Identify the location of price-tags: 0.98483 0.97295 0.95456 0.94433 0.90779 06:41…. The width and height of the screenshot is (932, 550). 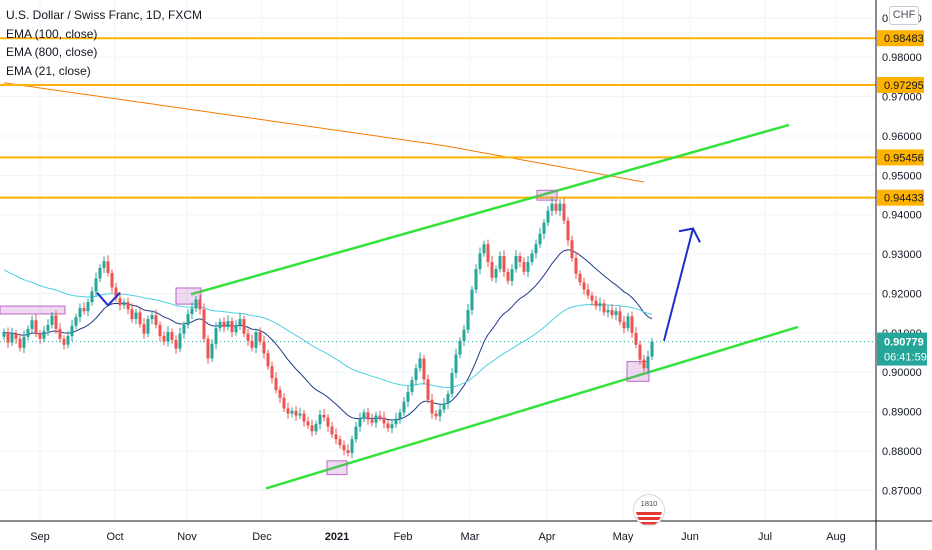
(902, 198).